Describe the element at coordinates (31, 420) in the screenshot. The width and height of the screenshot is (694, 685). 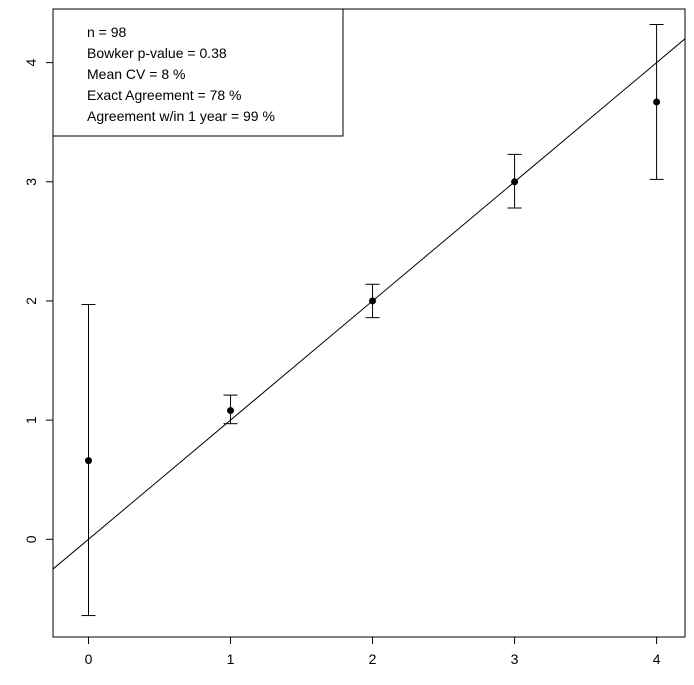
I see `y-tick-label: 1` at that location.